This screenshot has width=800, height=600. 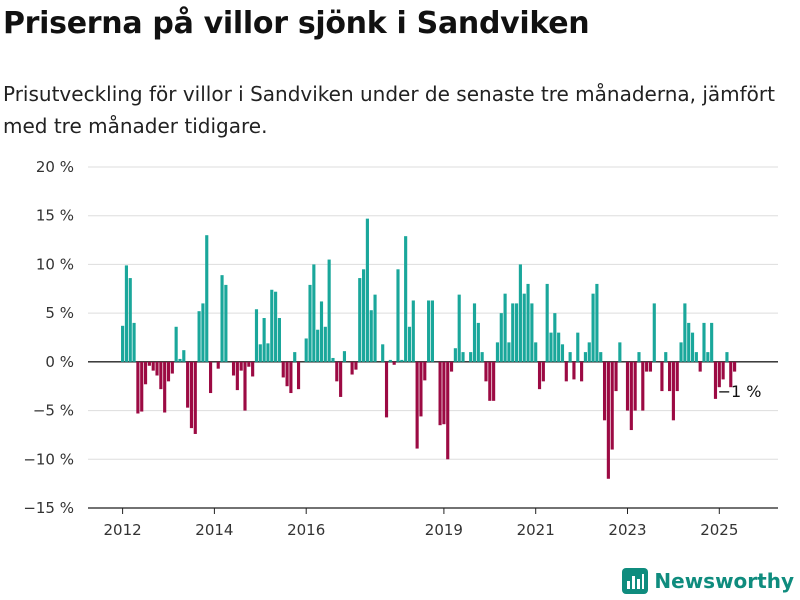 I want to click on x-tick-label: 2019, so click(x=444, y=530).